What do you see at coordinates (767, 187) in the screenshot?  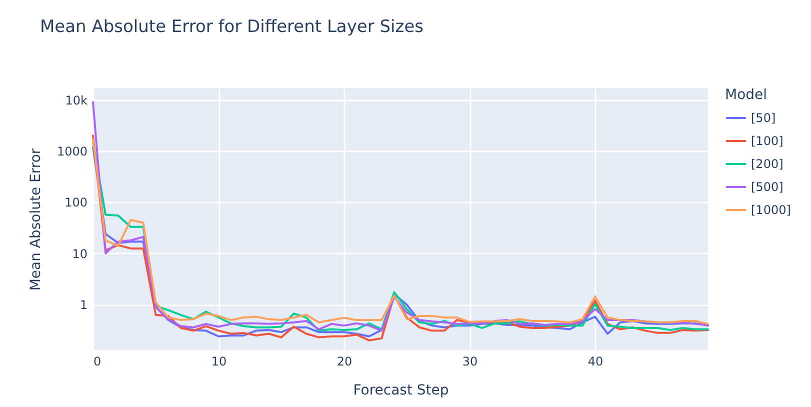 I see `legend-label: [500]` at bounding box center [767, 187].